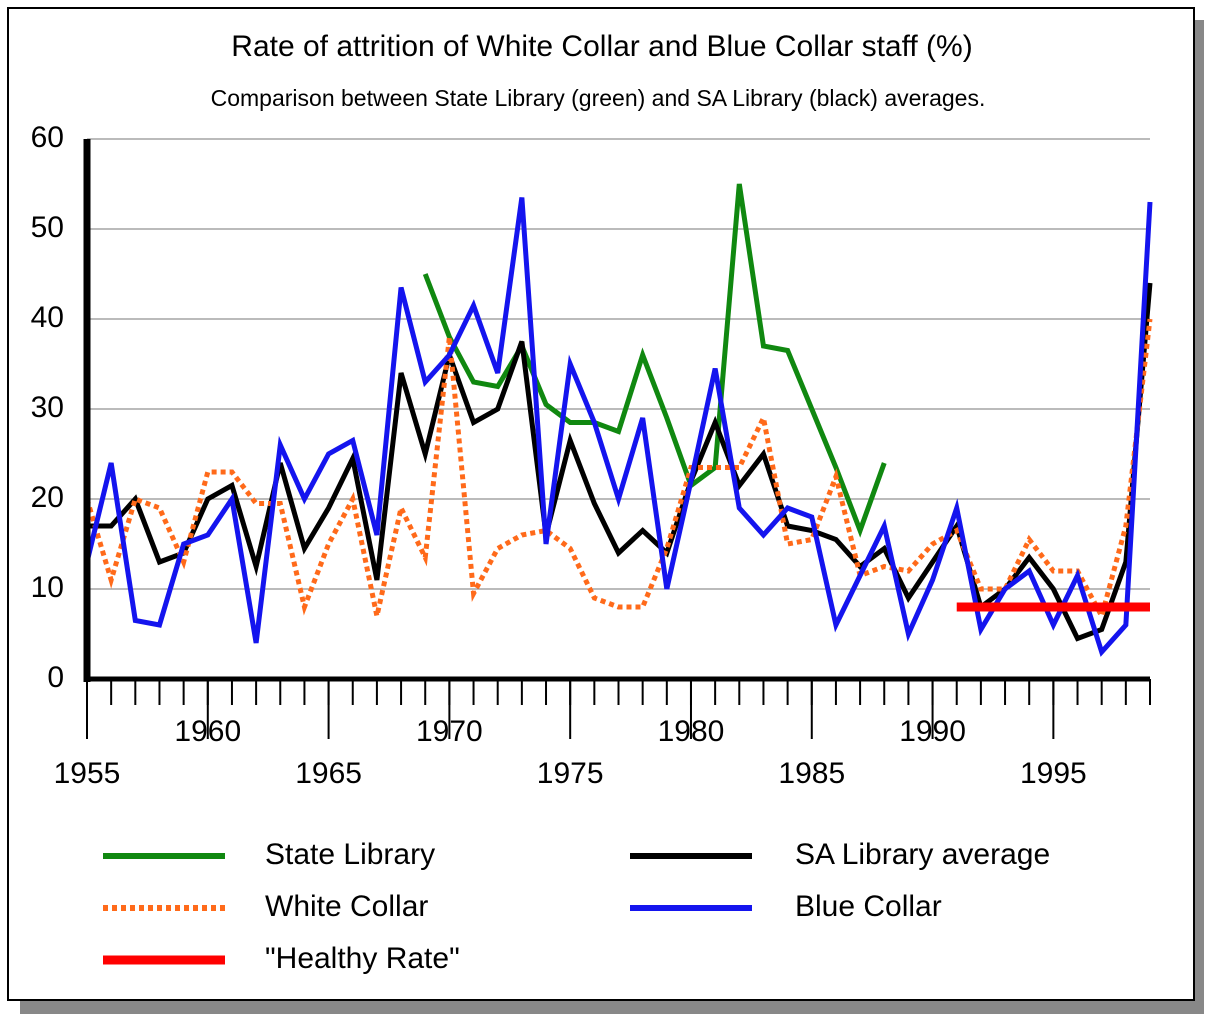 Image resolution: width=1205 pixels, height=1015 pixels. What do you see at coordinates (328, 773) in the screenshot?
I see `x-tick-label: 1965` at bounding box center [328, 773].